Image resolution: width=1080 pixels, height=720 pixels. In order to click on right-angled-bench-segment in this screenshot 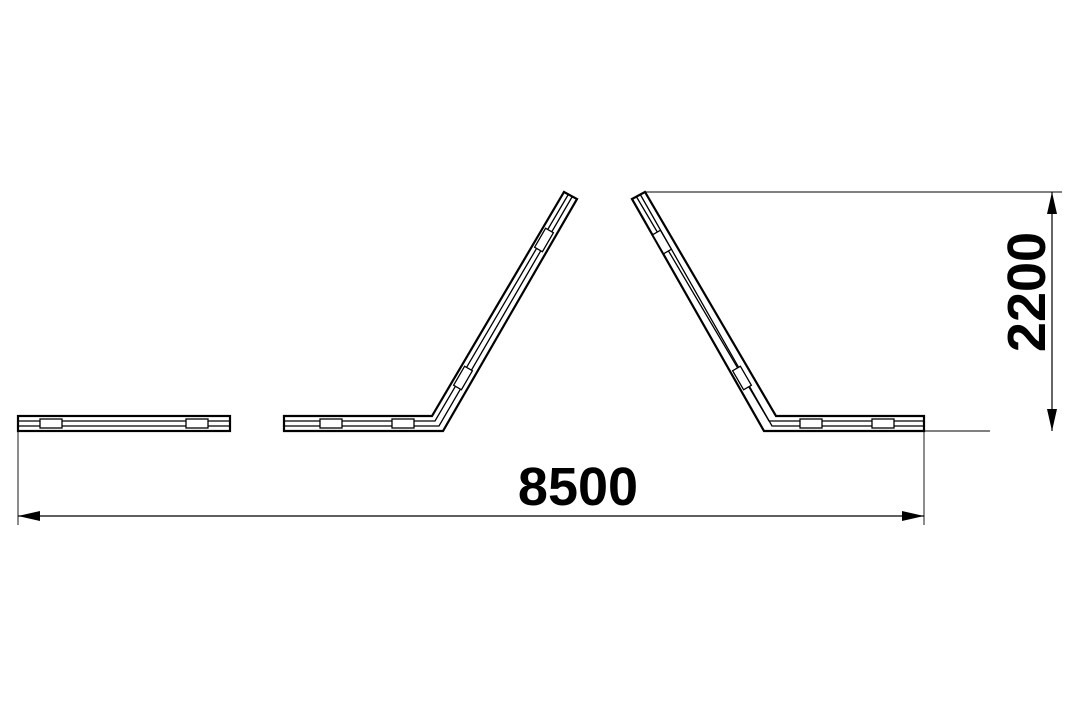, I will do `click(778, 311)`.